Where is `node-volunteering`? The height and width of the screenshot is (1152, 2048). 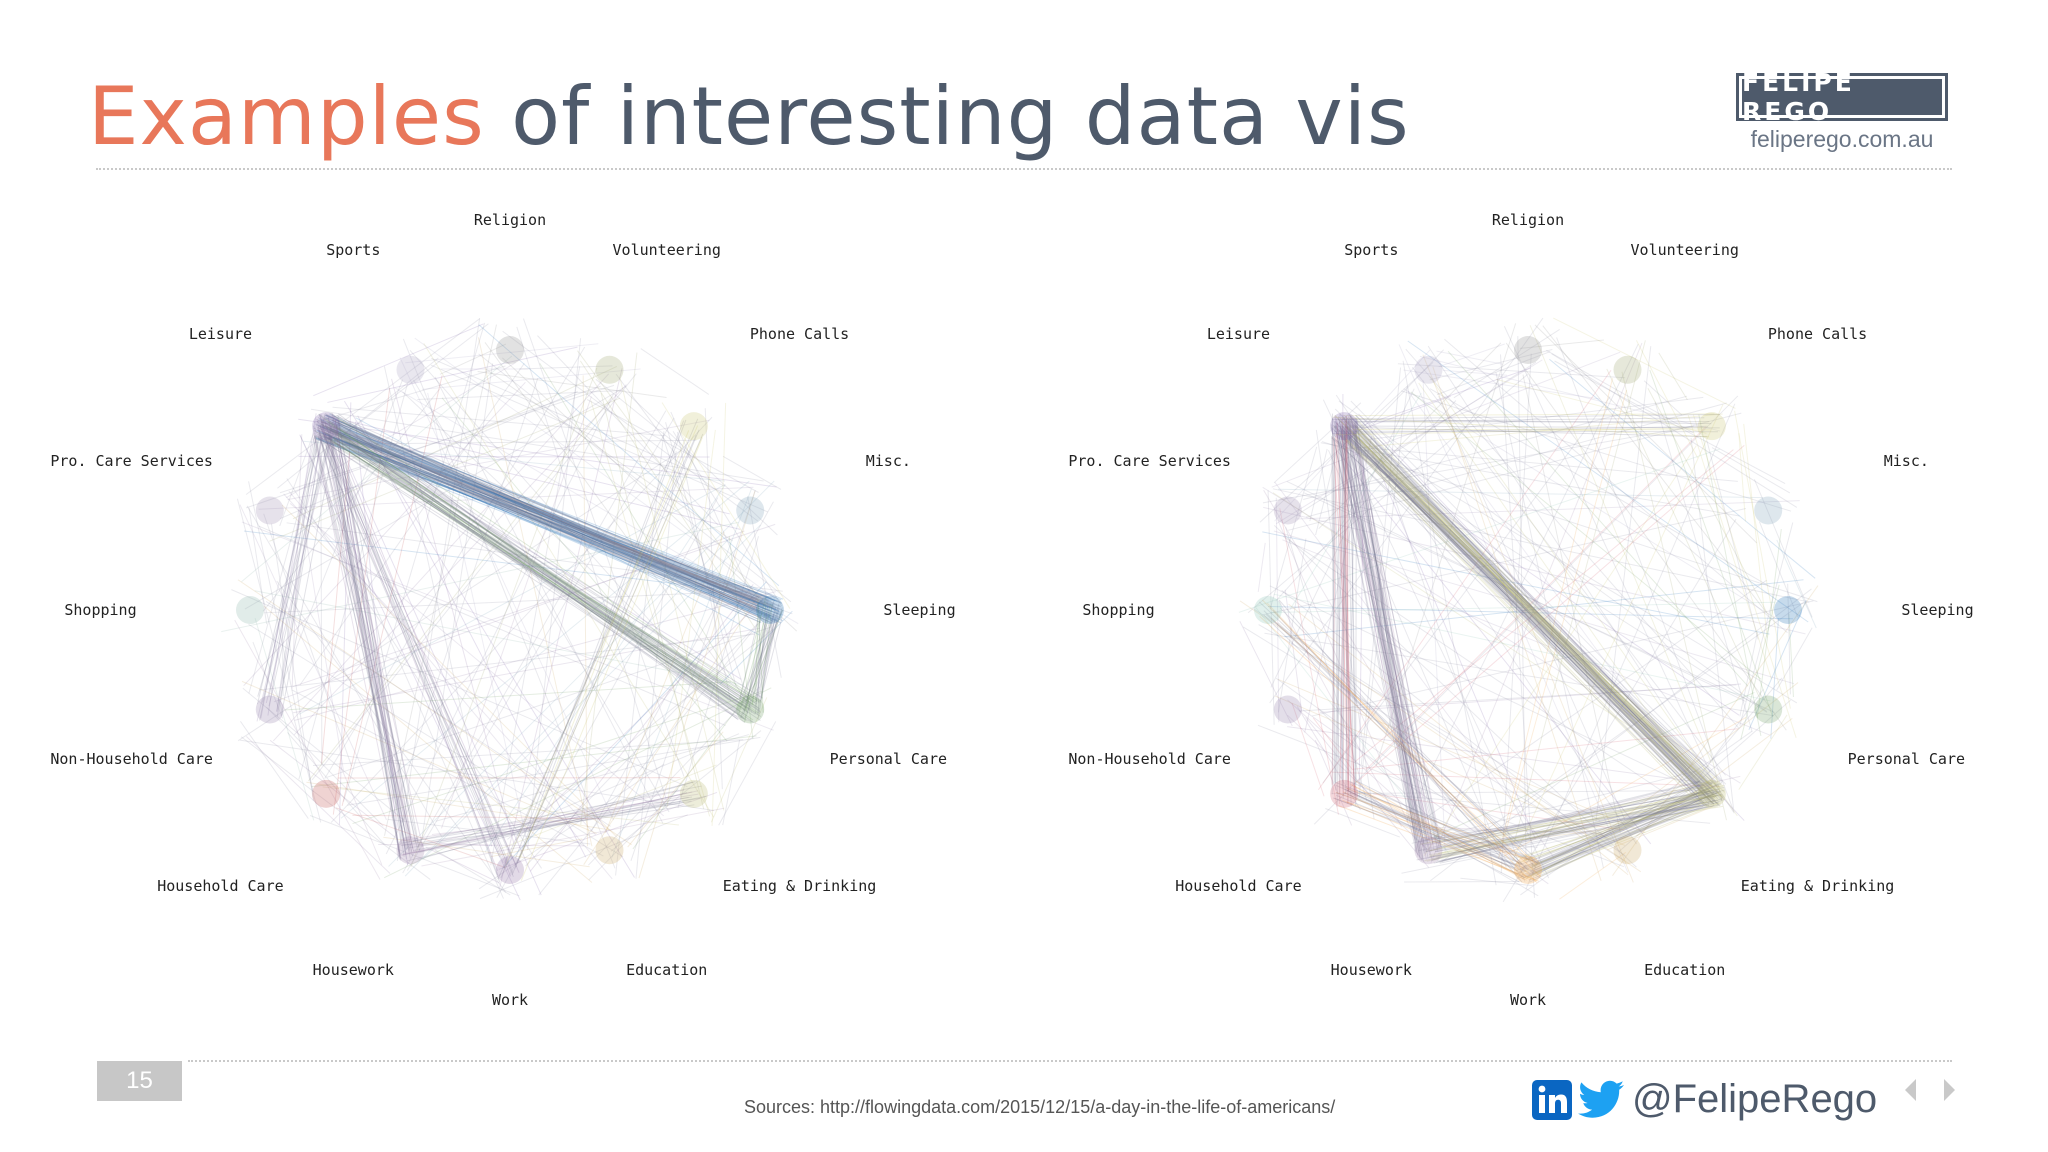 node-volunteering is located at coordinates (609, 369).